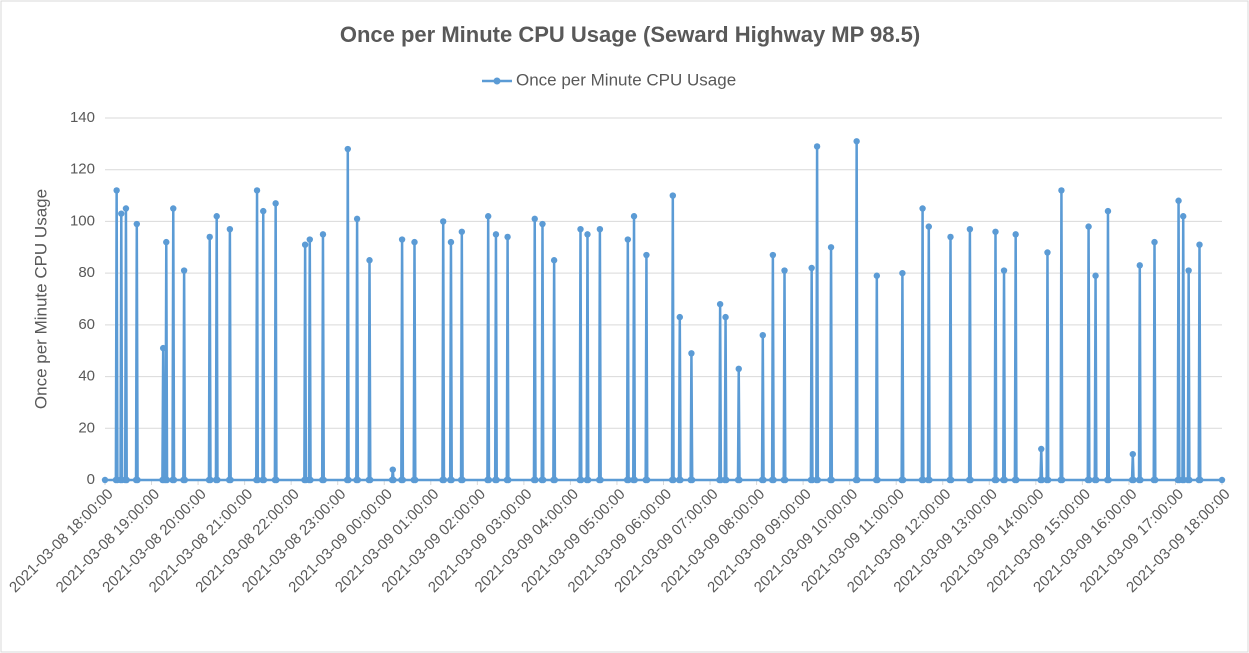 This screenshot has width=1249, height=653. What do you see at coordinates (82, 169) in the screenshot?
I see `y-tick-label: 120` at bounding box center [82, 169].